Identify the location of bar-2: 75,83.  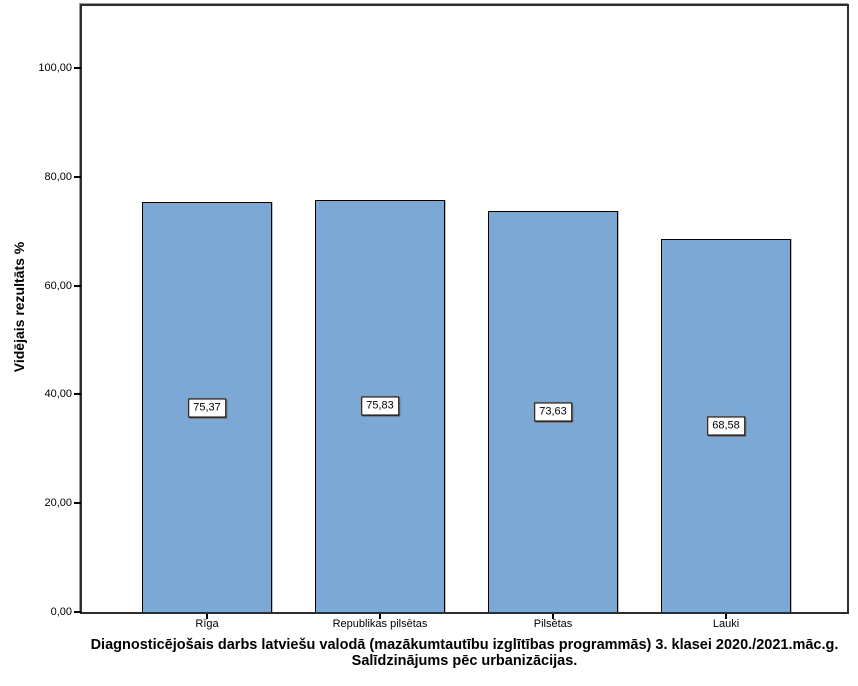
(380, 405).